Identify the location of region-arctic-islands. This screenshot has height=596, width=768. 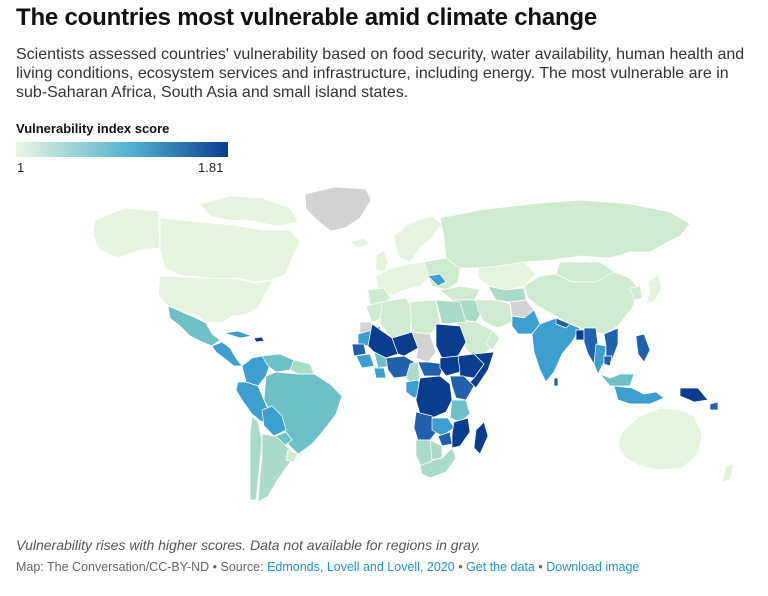
(249, 211).